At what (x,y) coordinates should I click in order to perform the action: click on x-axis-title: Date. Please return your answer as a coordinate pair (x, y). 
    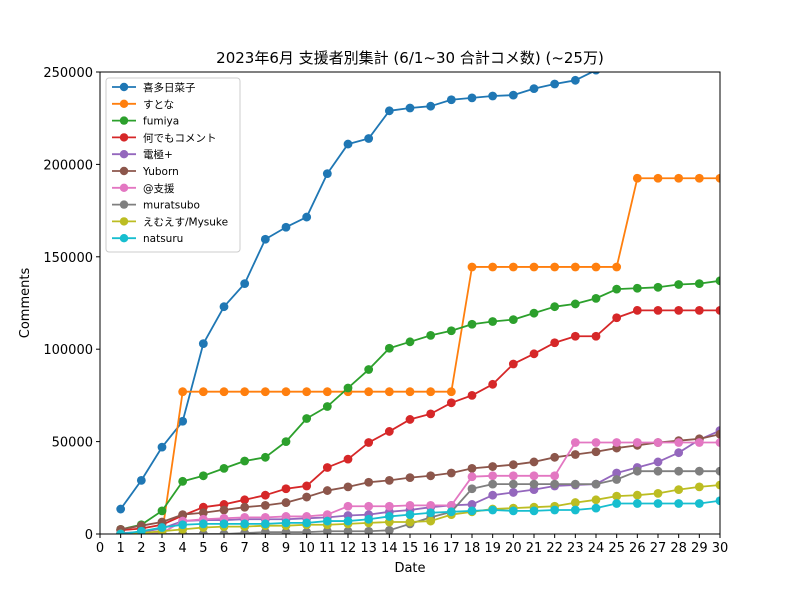
    Looking at the image, I should click on (409, 568).